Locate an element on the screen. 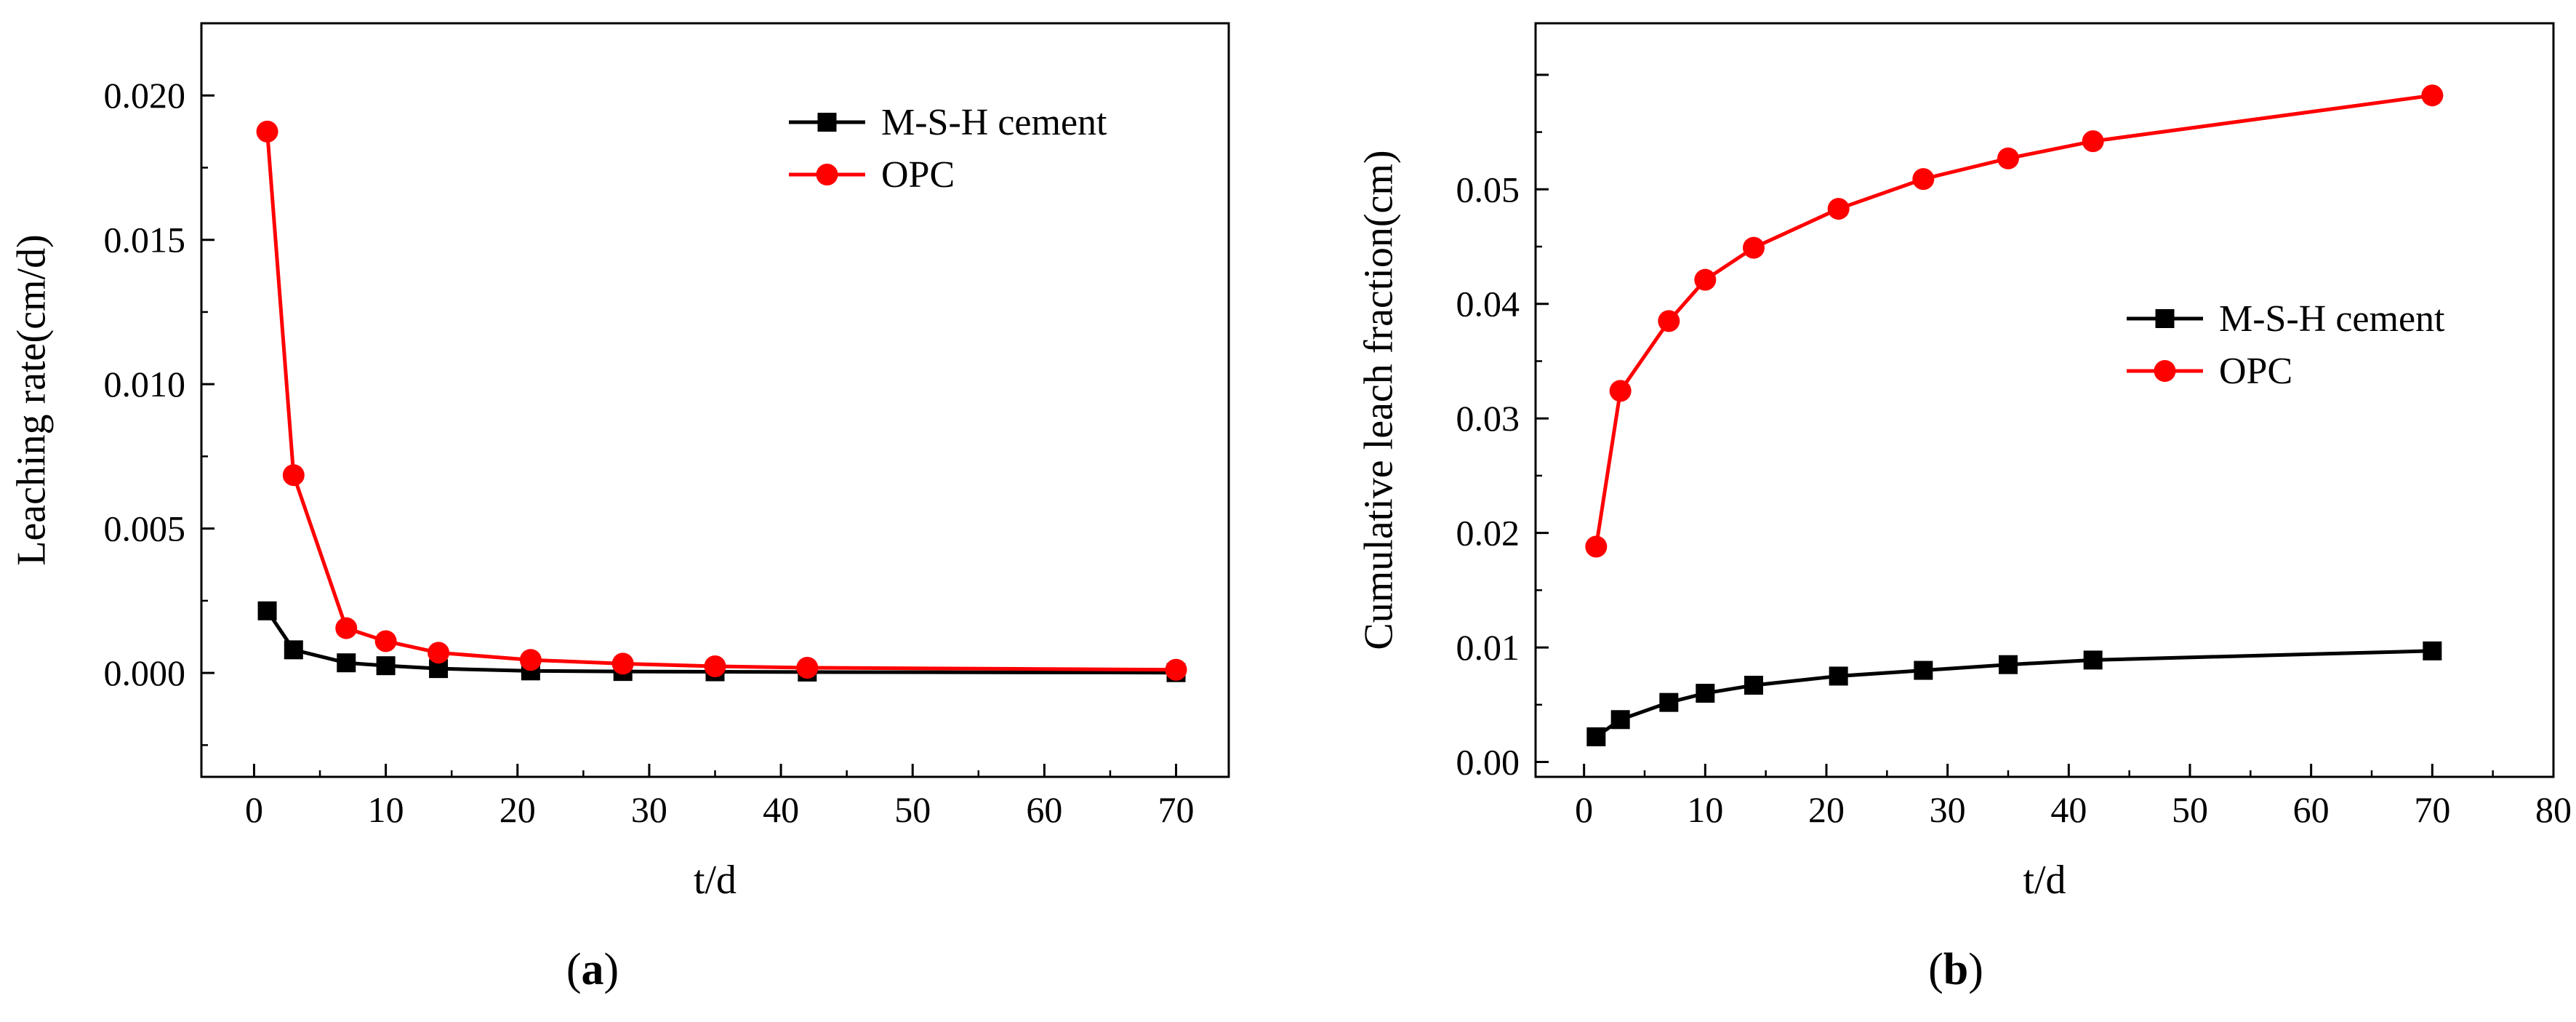  panel-b-caption: (b) is located at coordinates (1956, 969).